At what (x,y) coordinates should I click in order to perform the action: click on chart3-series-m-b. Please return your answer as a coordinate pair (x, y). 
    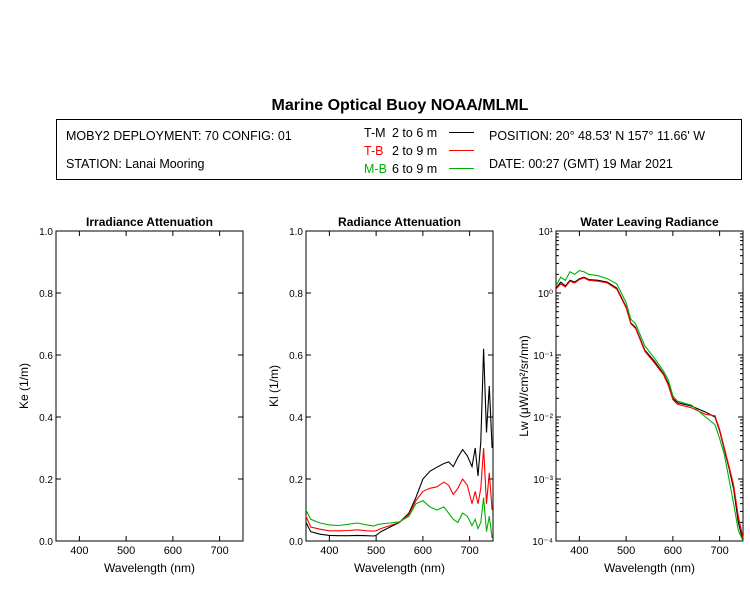
    Looking at the image, I should click on (649, 405).